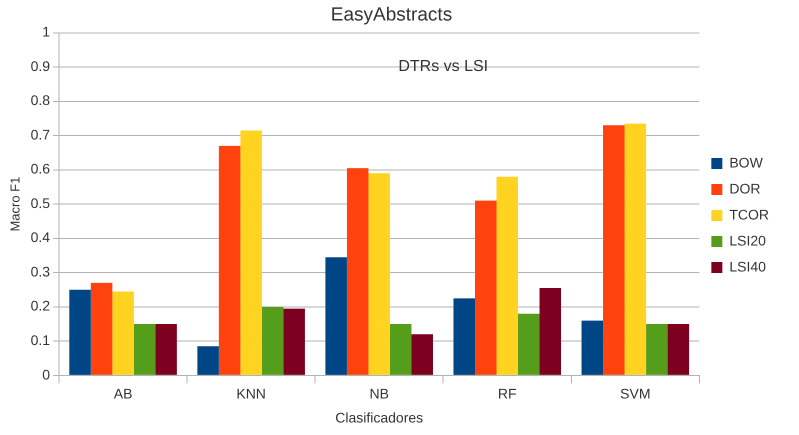  What do you see at coordinates (251, 394) in the screenshot?
I see `x-tick-label: KNN` at bounding box center [251, 394].